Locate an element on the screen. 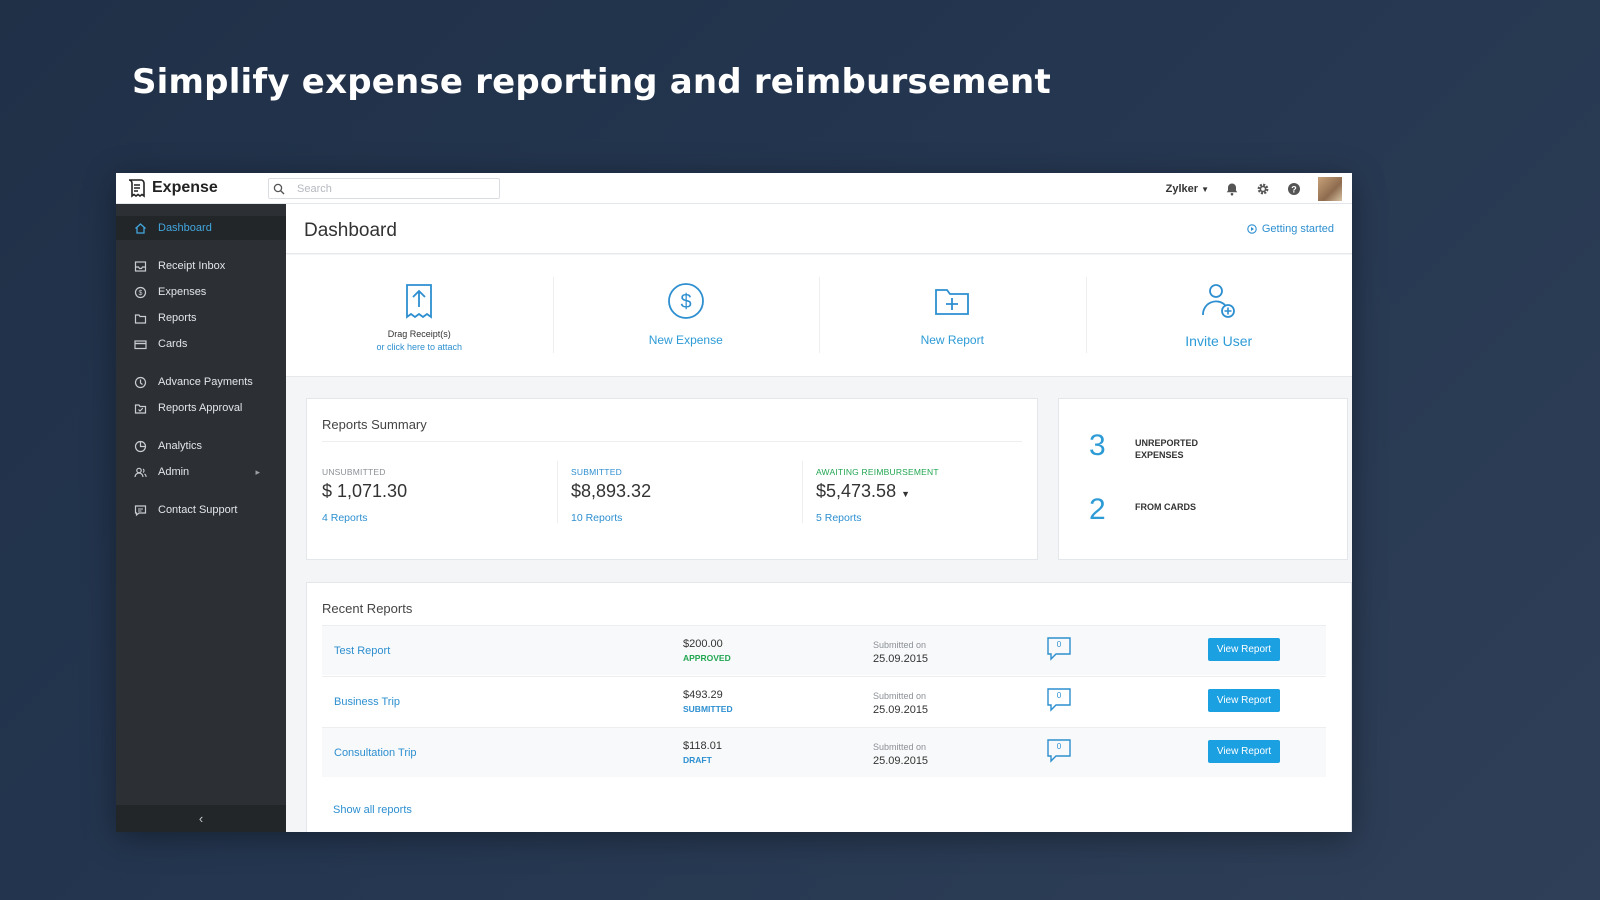 Image resolution: width=1600 pixels, height=900 pixels. help-button: ? is located at coordinates (1294, 189).